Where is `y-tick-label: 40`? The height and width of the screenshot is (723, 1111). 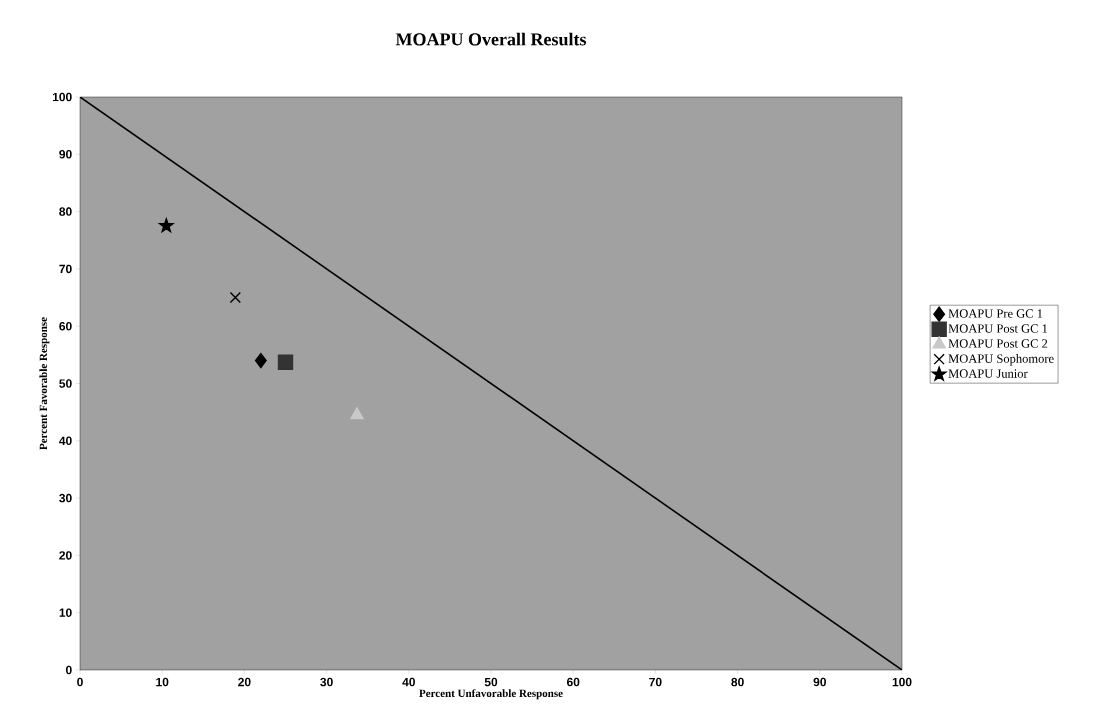 y-tick-label: 40 is located at coordinates (65, 441).